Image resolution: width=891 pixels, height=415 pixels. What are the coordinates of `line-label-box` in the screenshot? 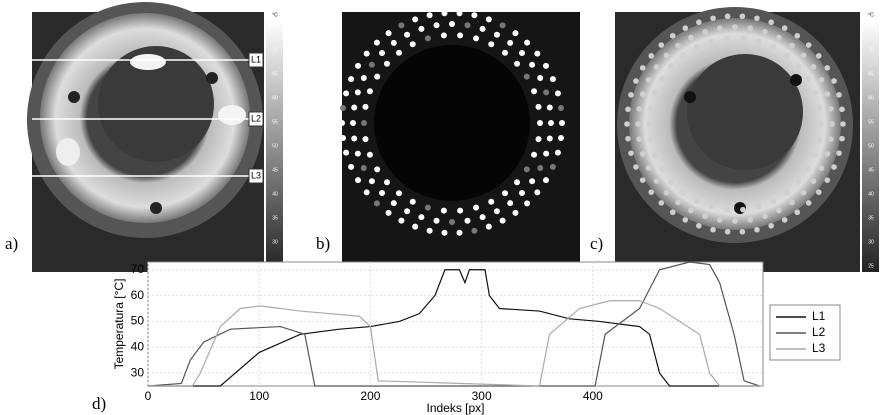 It's located at (256, 176).